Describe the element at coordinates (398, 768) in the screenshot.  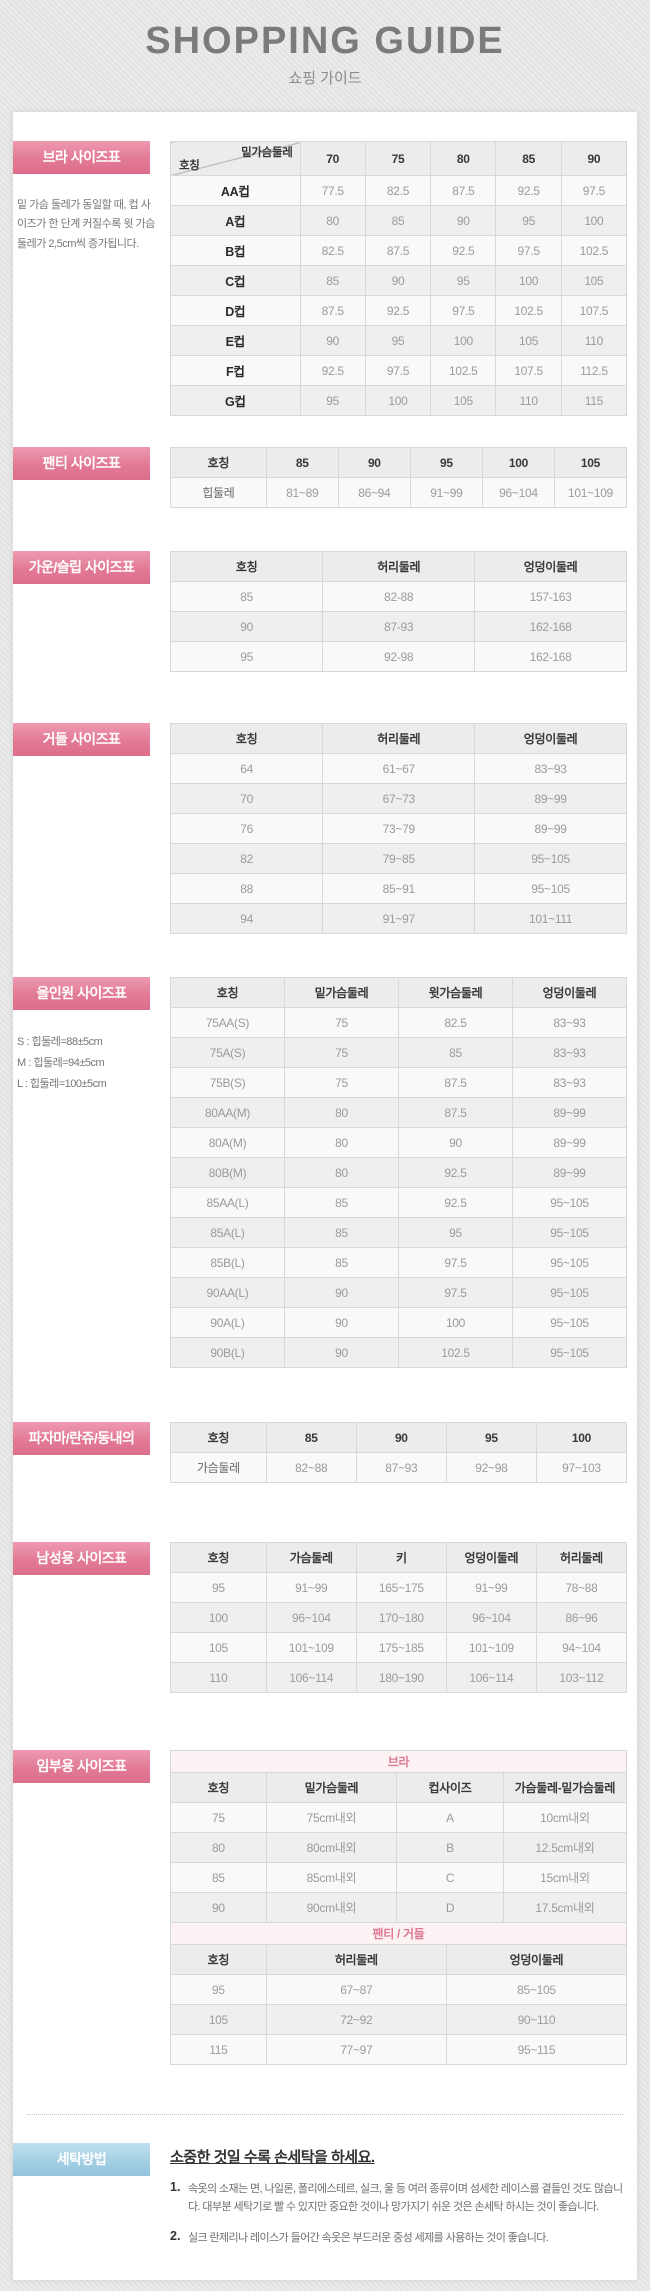
I see `table-row: 64 61~67 83~93` at that location.